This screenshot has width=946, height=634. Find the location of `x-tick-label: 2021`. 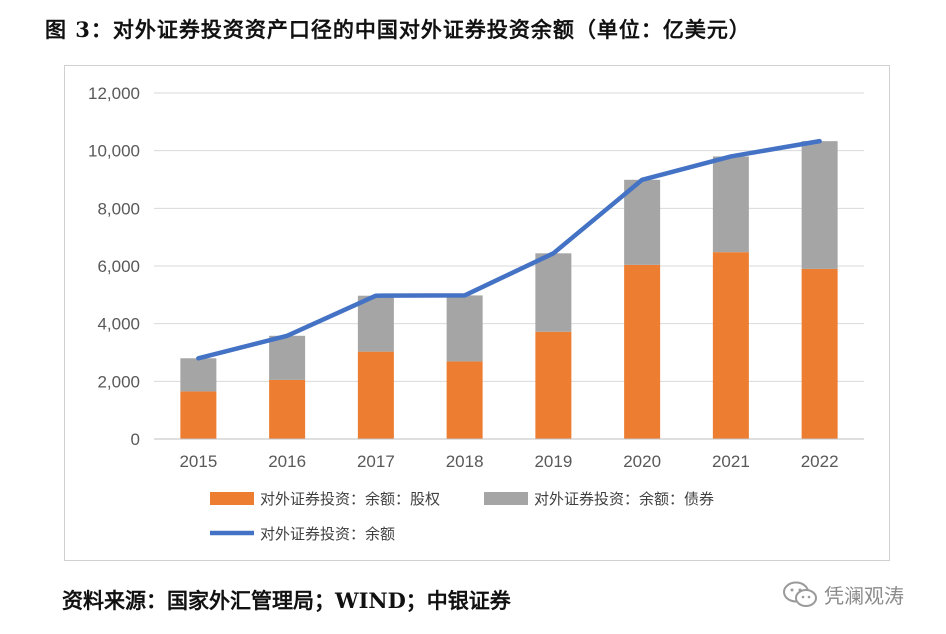

x-tick-label: 2021 is located at coordinates (731, 461).